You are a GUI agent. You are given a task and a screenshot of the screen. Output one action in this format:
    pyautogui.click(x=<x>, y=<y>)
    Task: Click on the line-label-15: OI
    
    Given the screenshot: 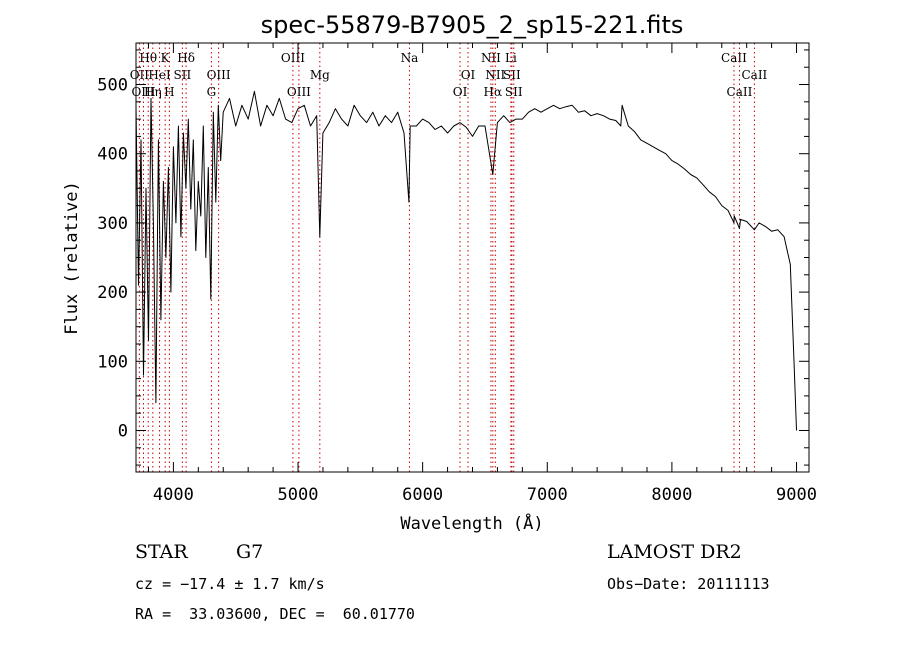 What is the action you would take?
    pyautogui.click(x=460, y=92)
    